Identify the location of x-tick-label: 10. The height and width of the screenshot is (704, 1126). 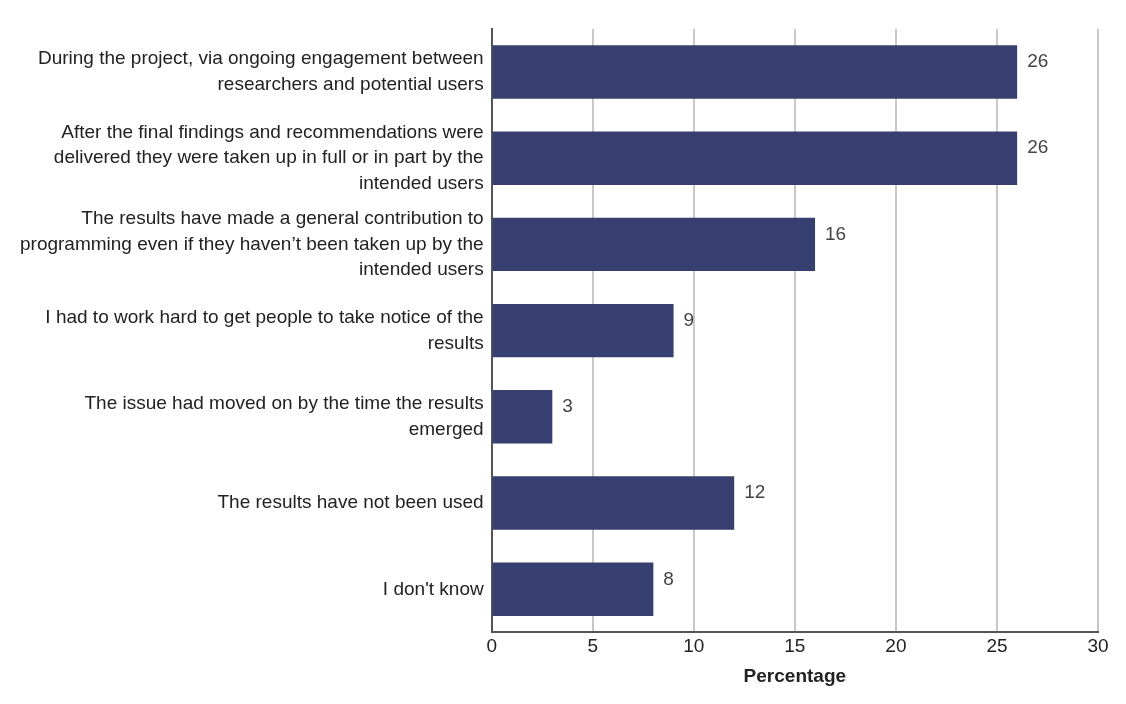
(694, 646).